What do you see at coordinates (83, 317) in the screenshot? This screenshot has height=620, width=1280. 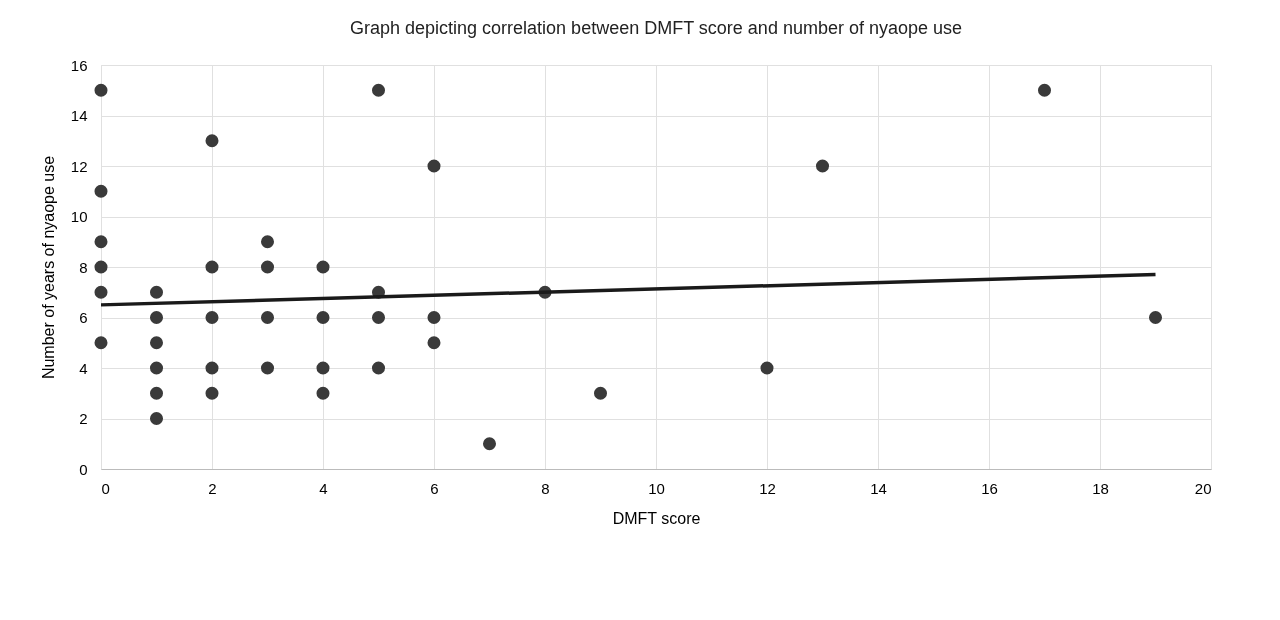 I see `y-tick-label: 6` at bounding box center [83, 317].